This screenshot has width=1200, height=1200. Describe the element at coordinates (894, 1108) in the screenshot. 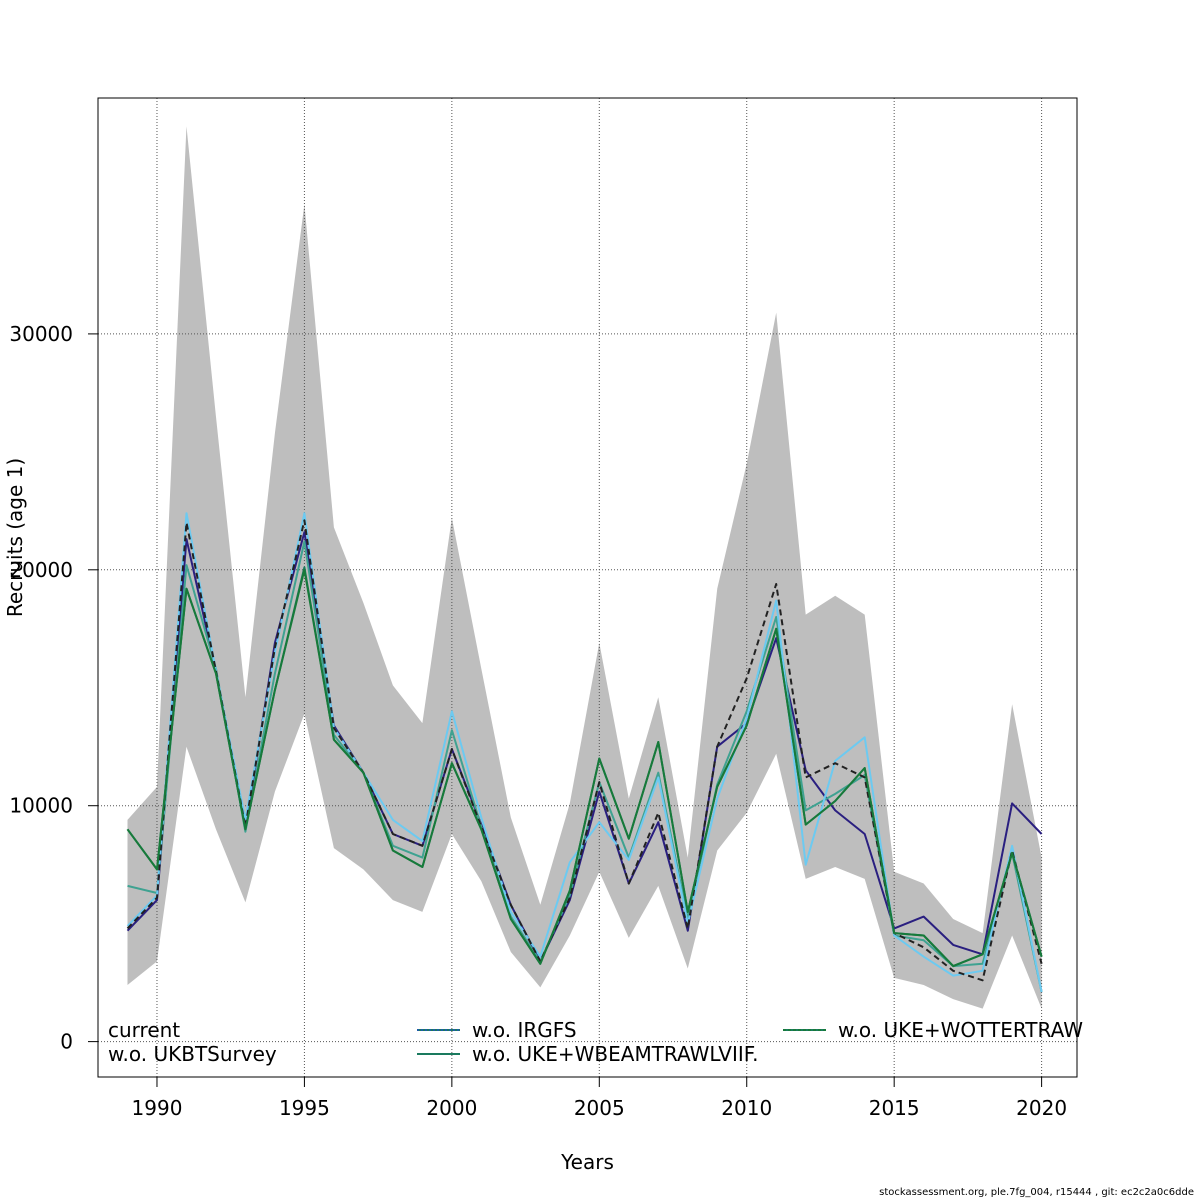

I see `x-tick-label-2015: 2015` at that location.